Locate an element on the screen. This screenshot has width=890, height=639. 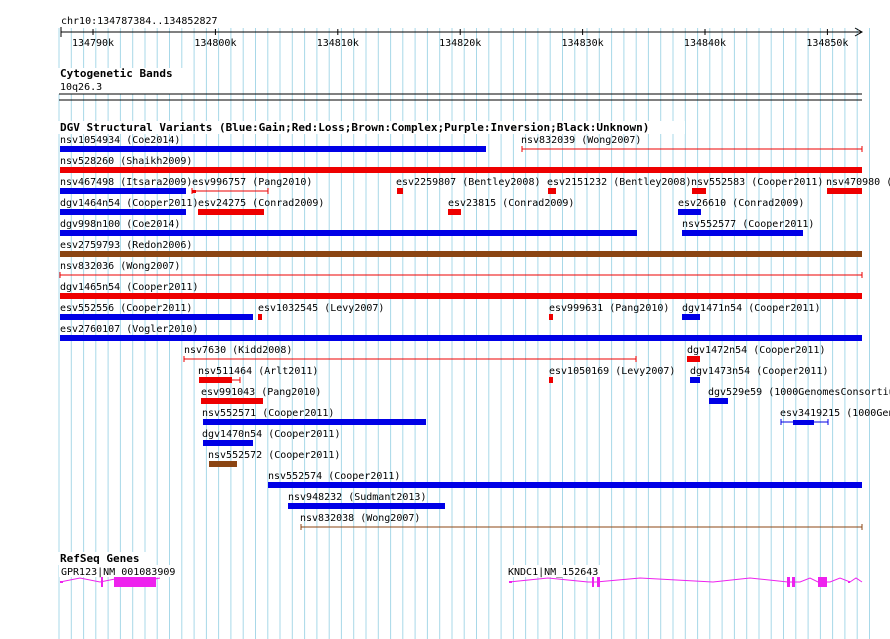
dgv-variant: esv1032545 (Levy2007) is located at coordinates (321, 311).